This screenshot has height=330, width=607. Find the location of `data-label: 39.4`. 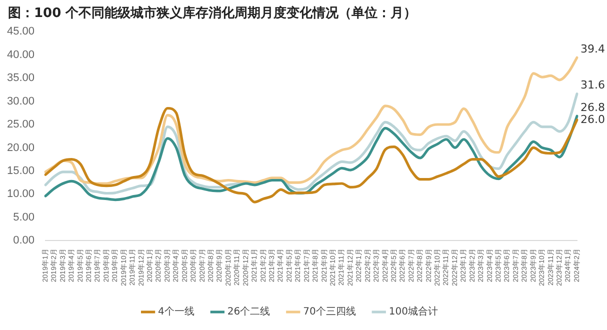

data-label: 39.4 is located at coordinates (592, 49).